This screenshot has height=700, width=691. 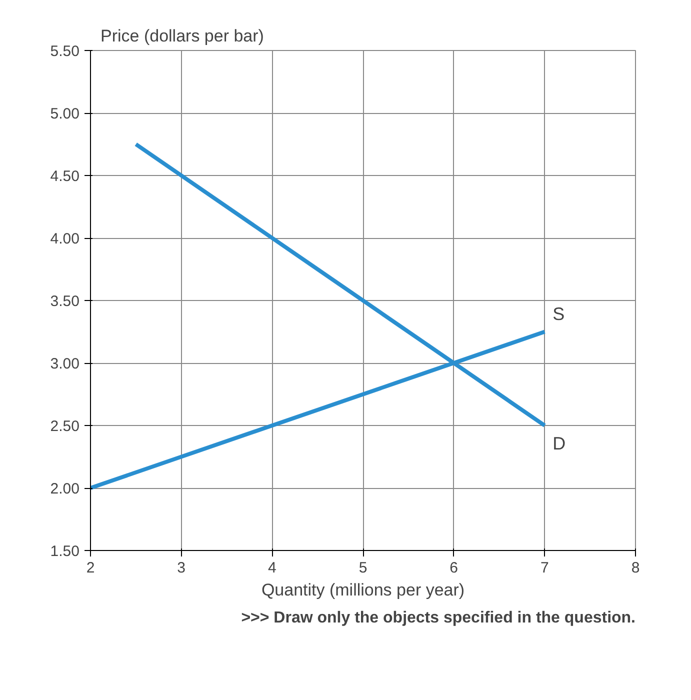 I want to click on y-tick-label: 3.00, so click(x=65, y=364).